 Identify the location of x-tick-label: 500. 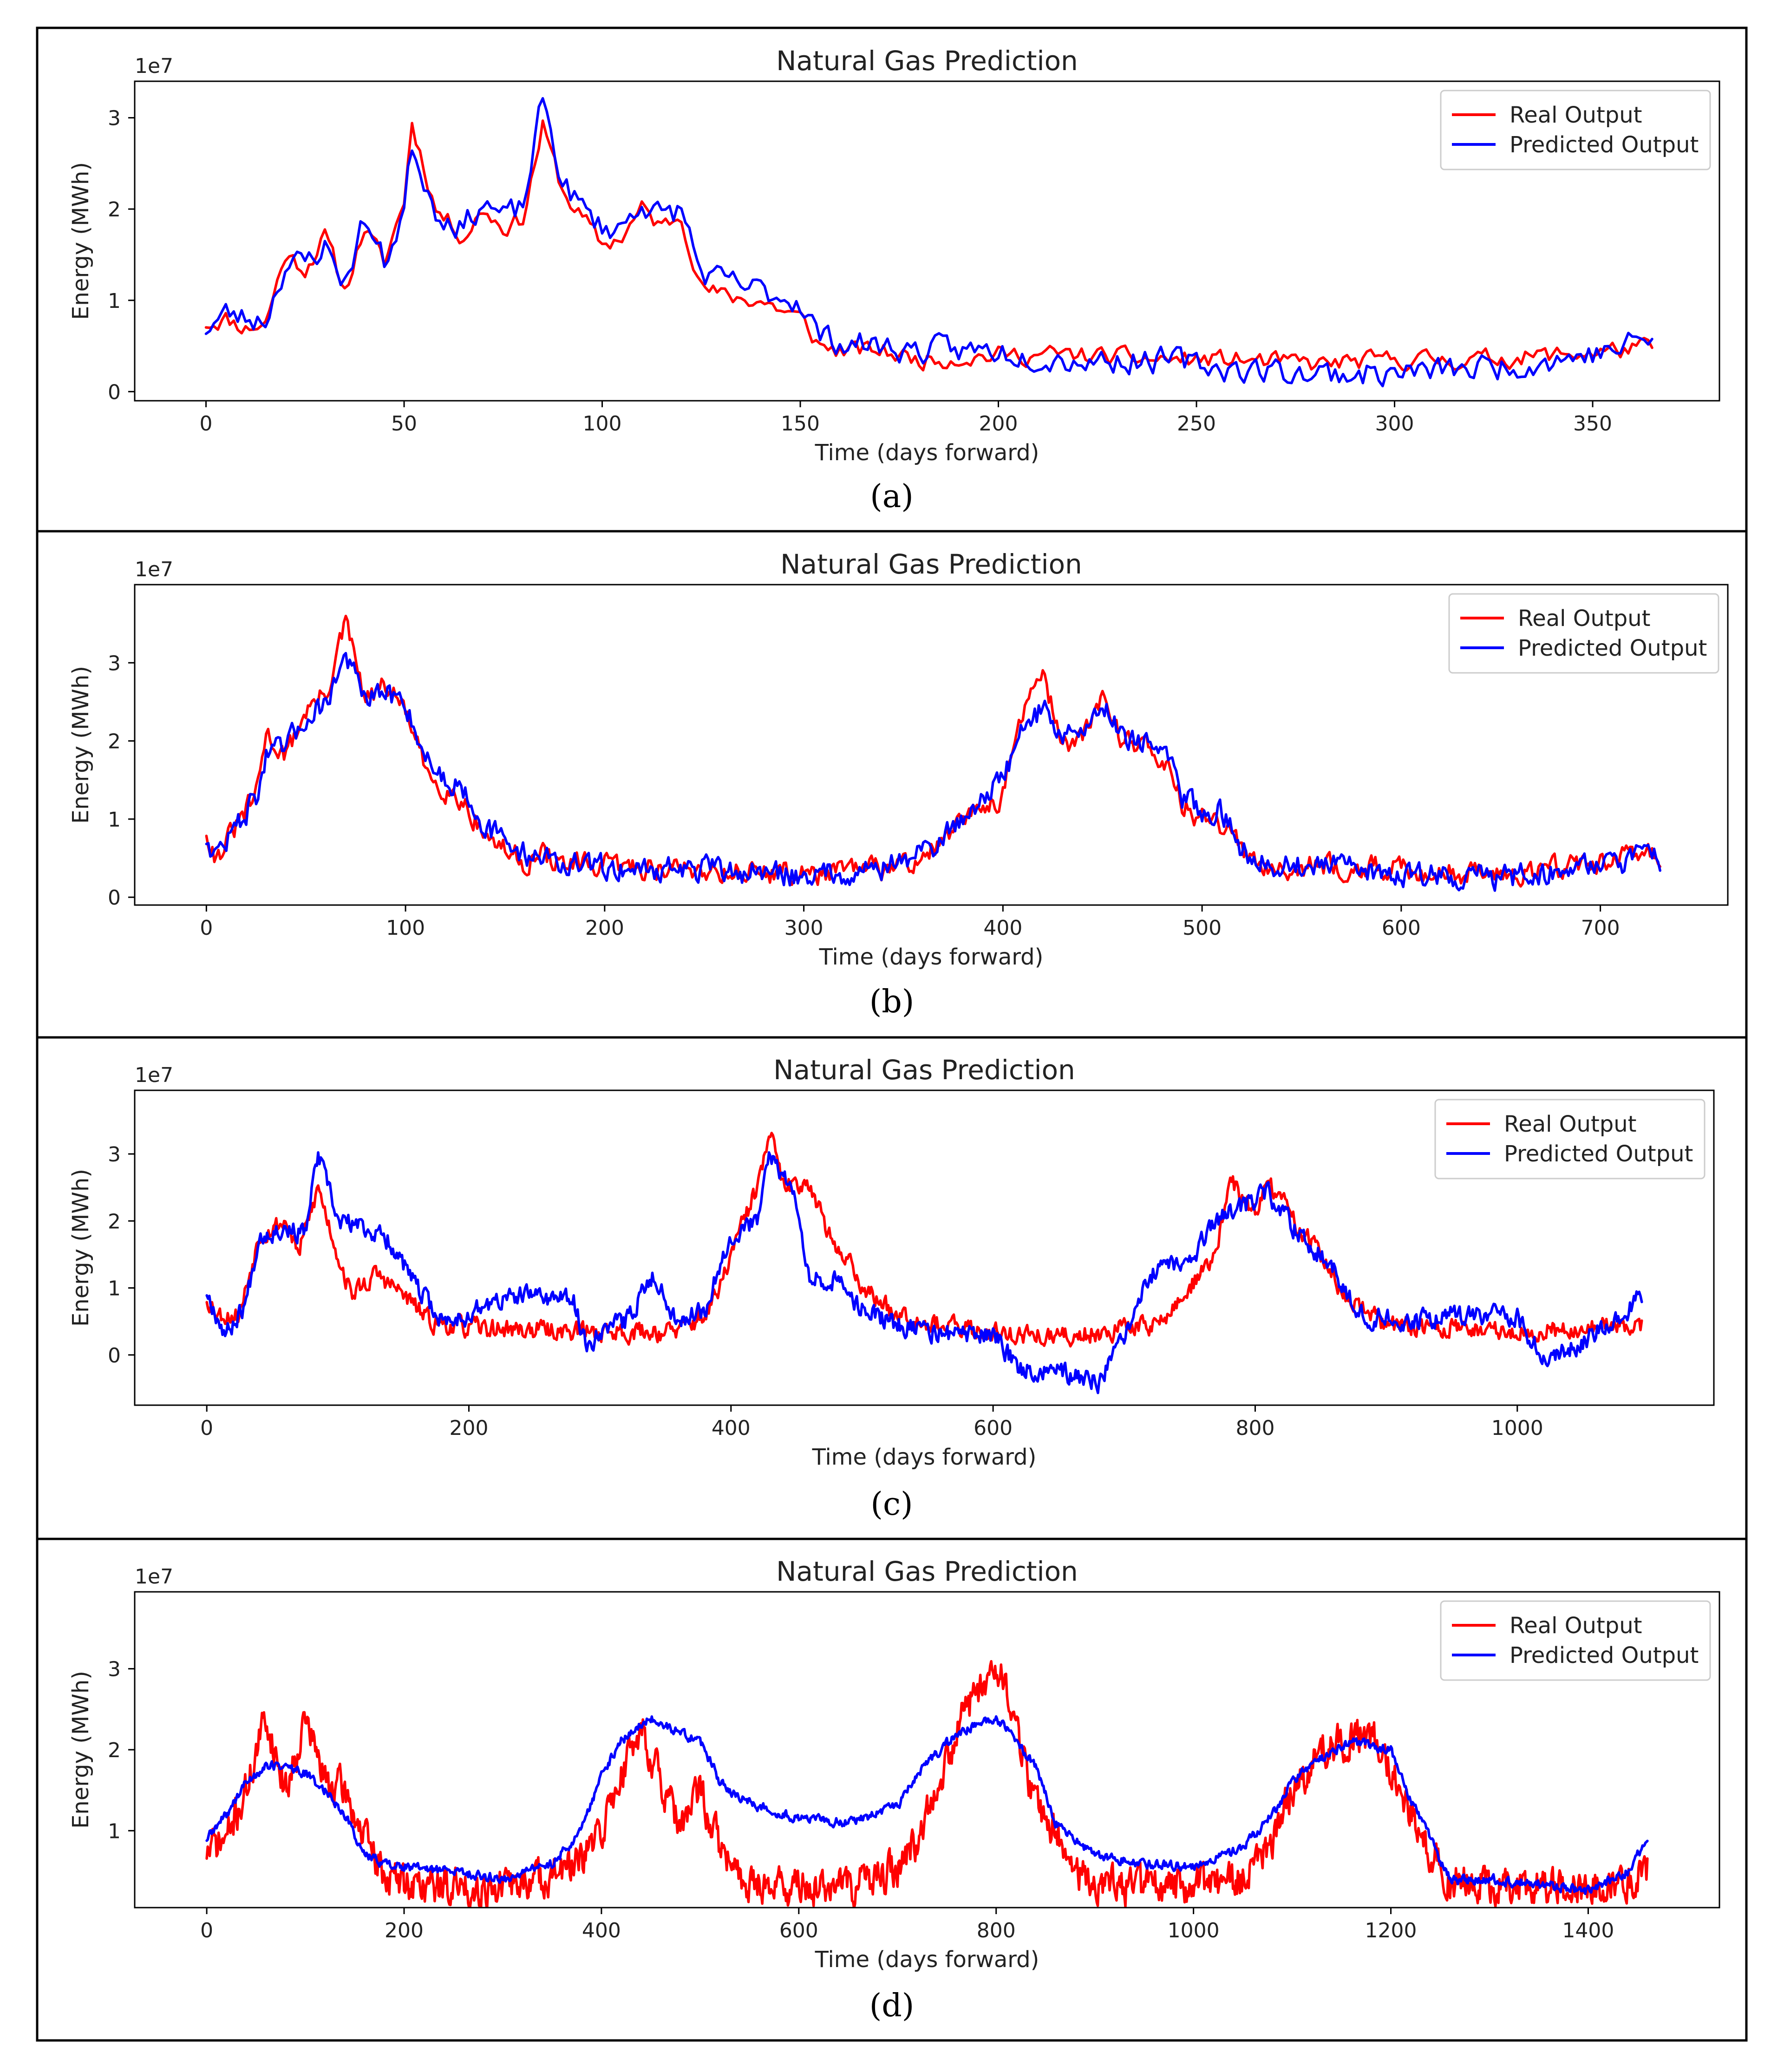
(1202, 928).